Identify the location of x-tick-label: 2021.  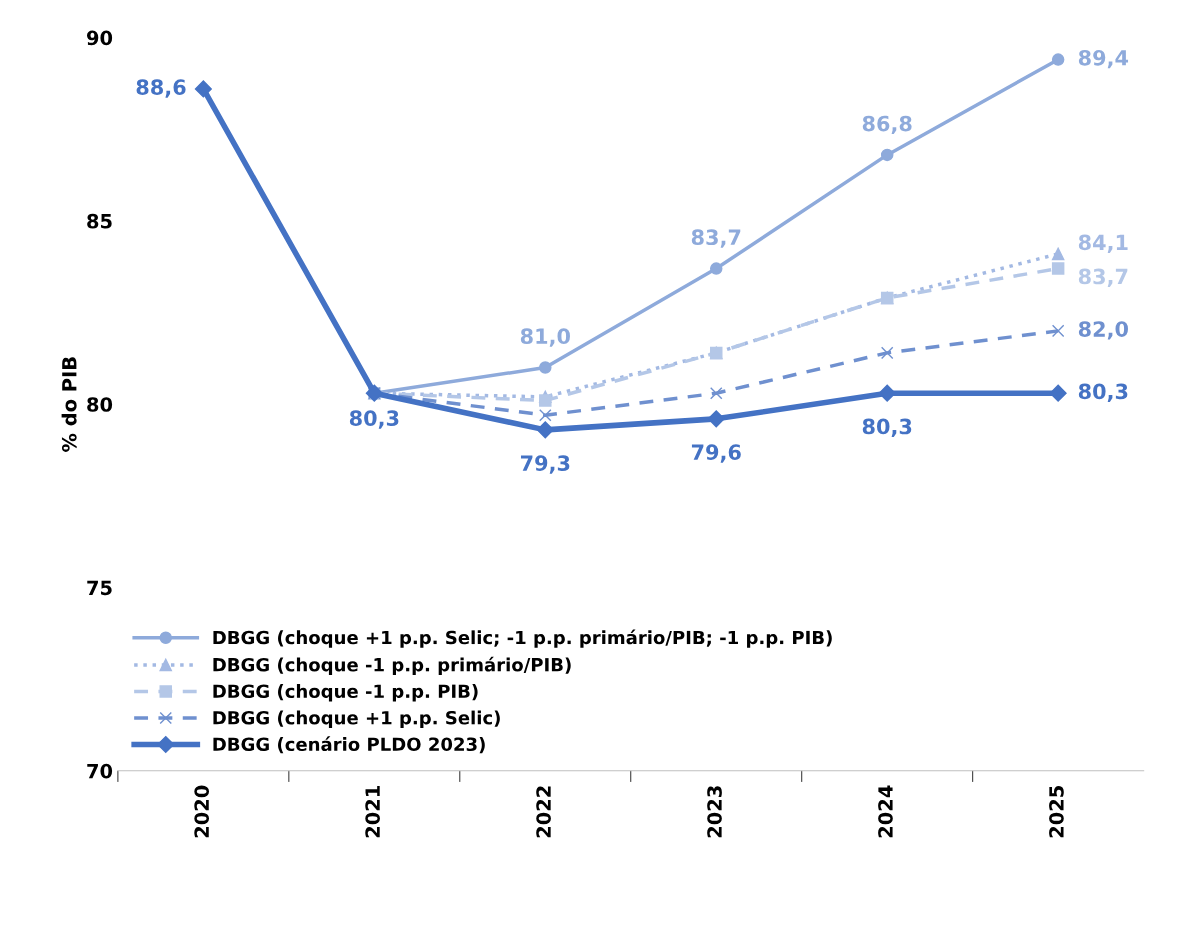
(372, 812).